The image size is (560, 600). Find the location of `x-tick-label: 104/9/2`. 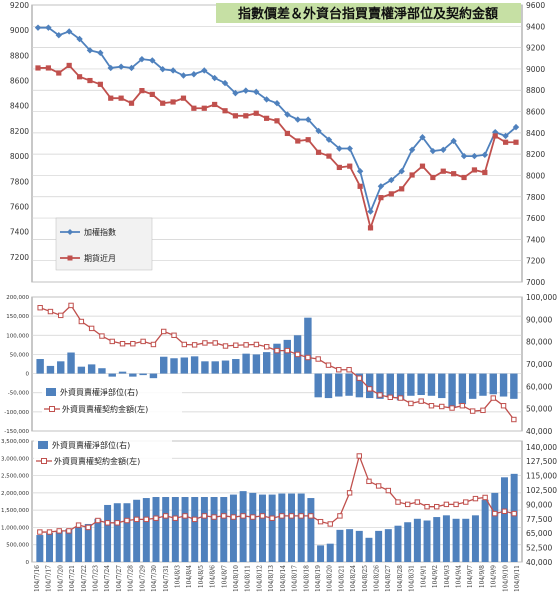

x-tick-label: 104/9/2 is located at coordinates (435, 576).